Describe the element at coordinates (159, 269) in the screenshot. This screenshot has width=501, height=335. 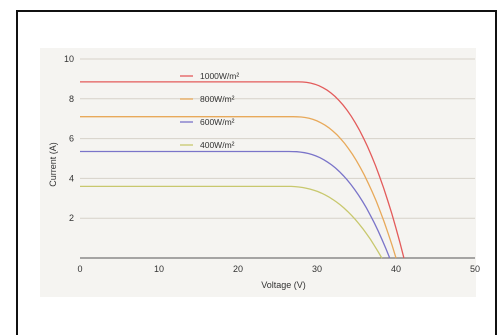
I see `x-tick-label: 10` at that location.